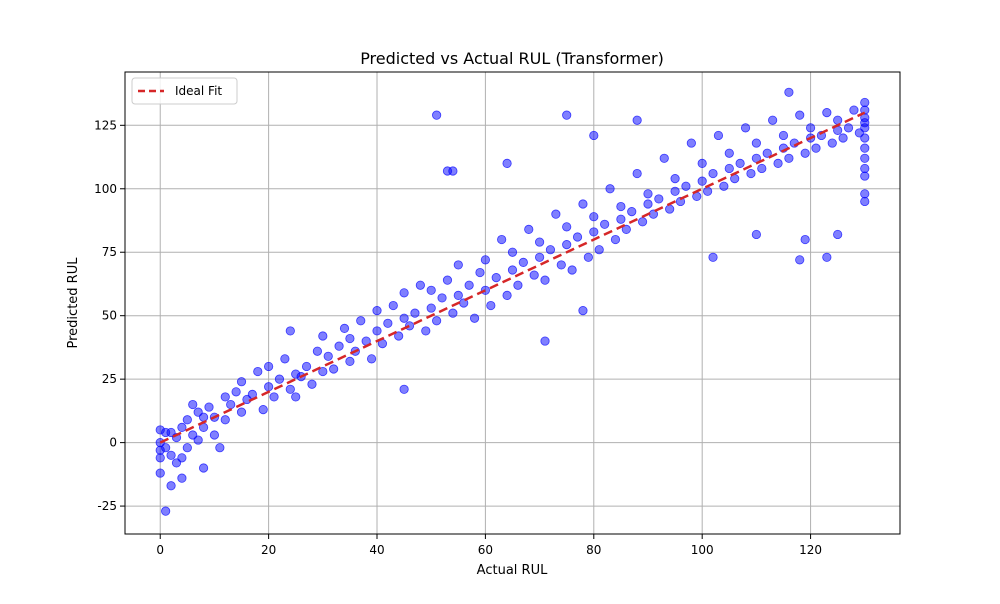  I want to click on legend-box, so click(184, 91).